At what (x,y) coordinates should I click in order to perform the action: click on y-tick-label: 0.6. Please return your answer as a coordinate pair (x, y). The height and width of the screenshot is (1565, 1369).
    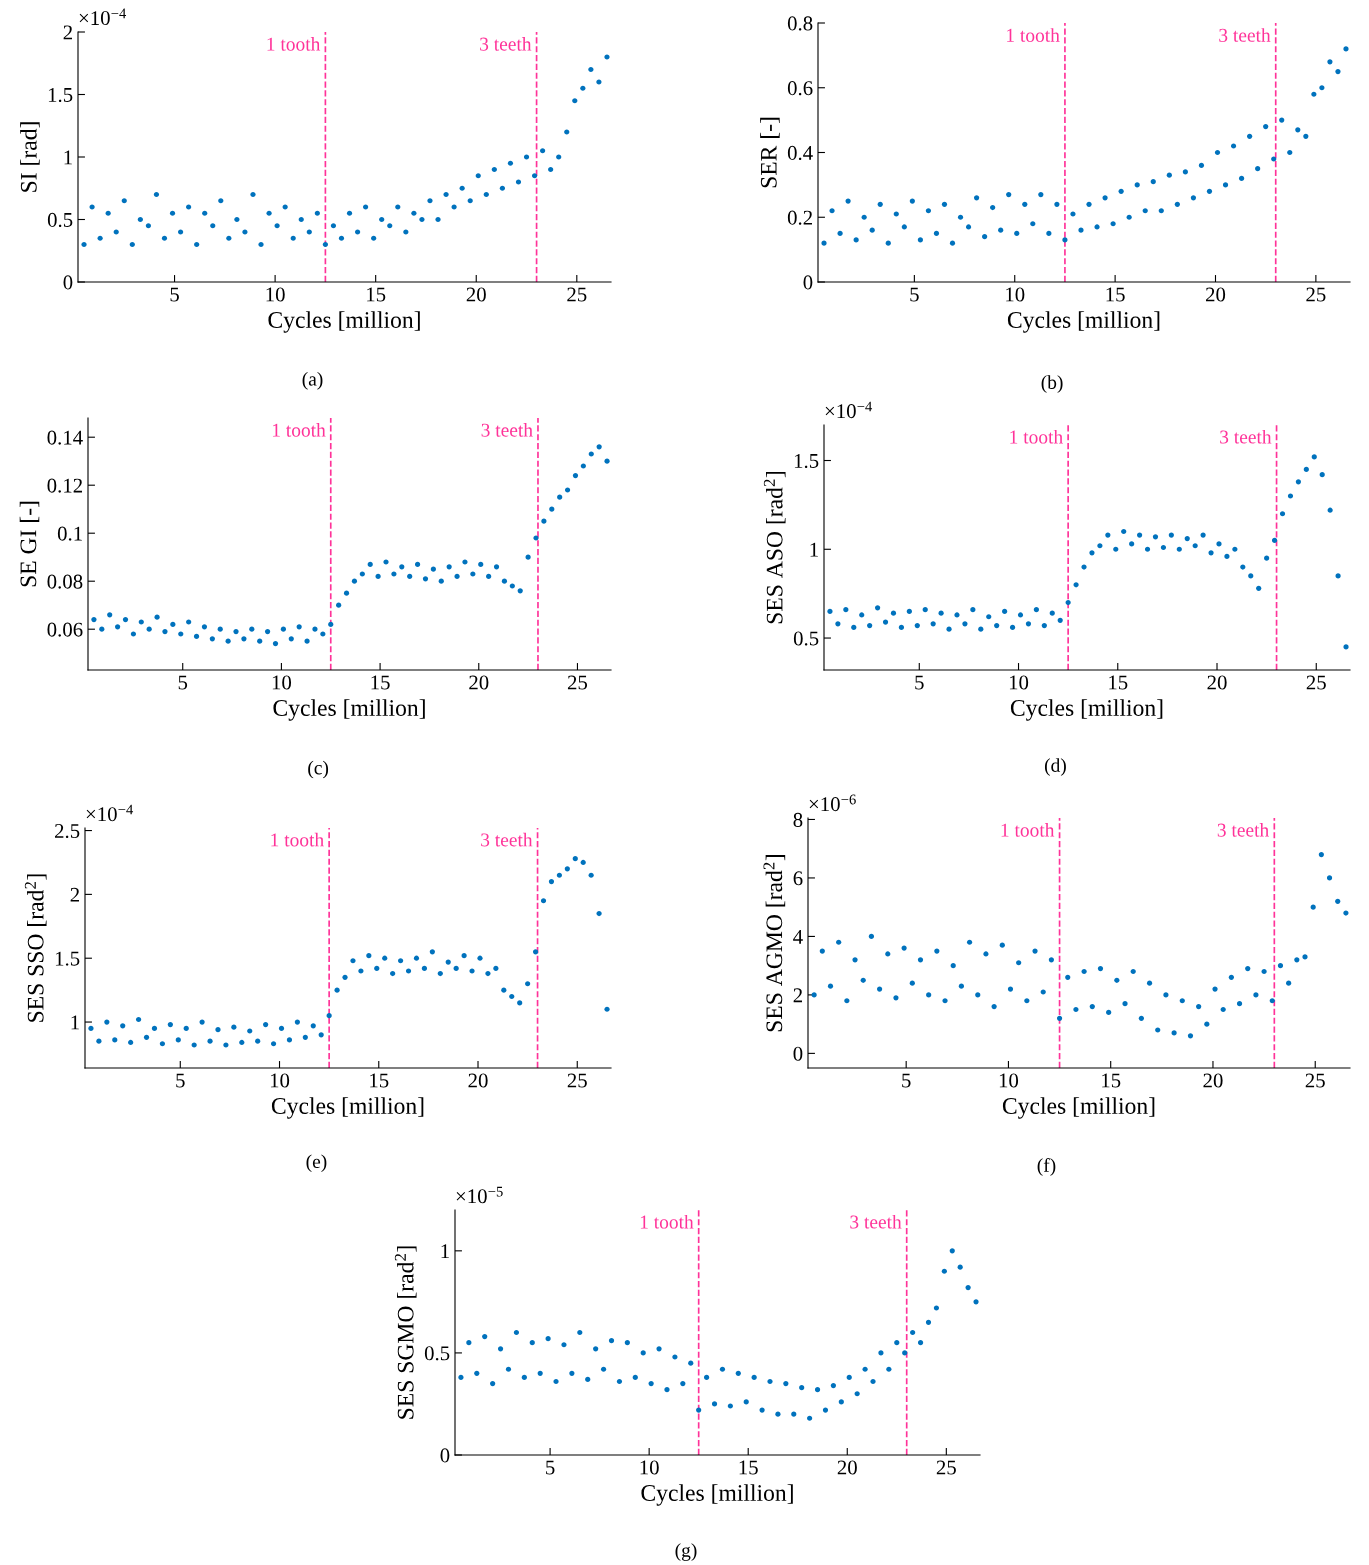
    Looking at the image, I should click on (800, 88).